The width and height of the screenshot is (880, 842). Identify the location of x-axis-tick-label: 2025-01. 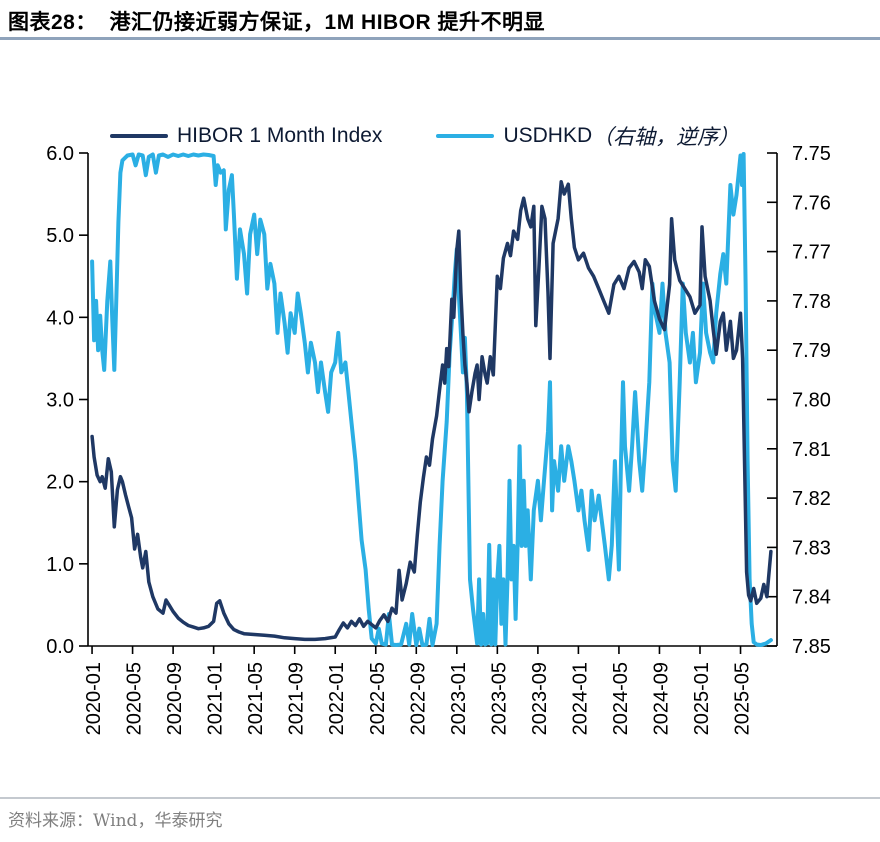
(702, 698).